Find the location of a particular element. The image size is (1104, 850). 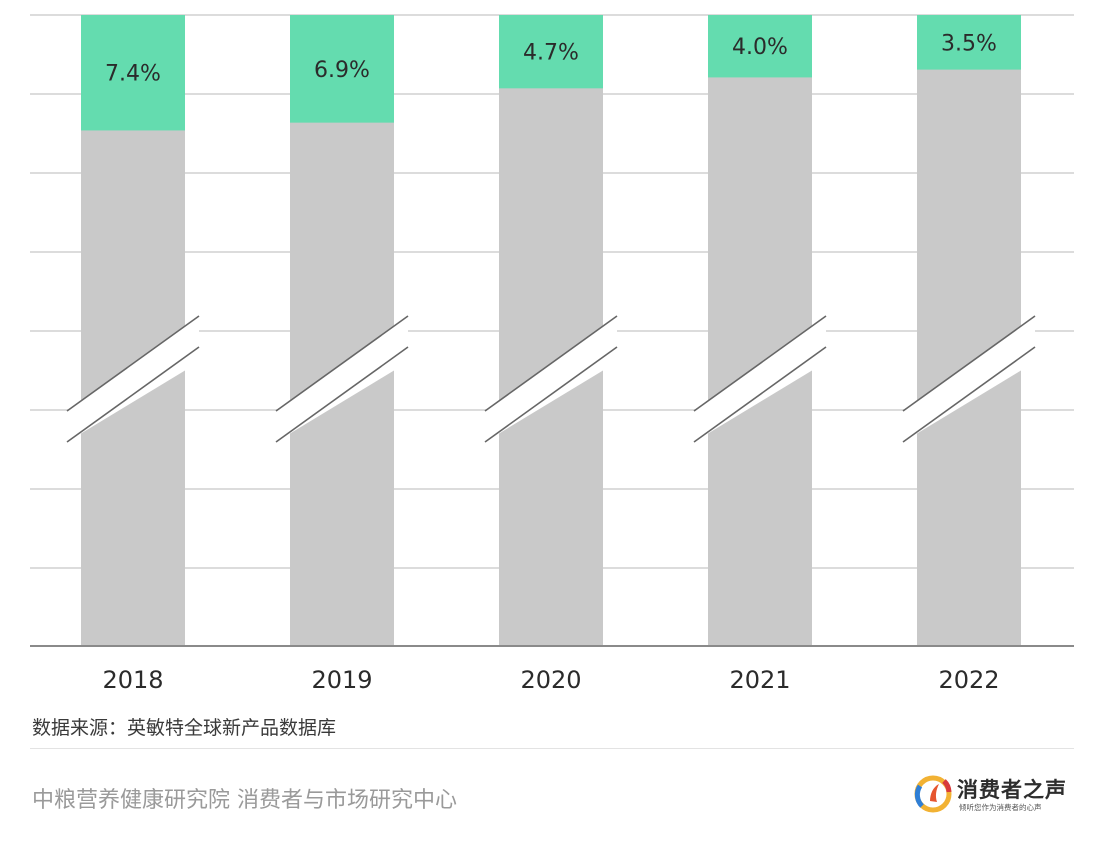

data-label: 4.7% is located at coordinates (551, 53).